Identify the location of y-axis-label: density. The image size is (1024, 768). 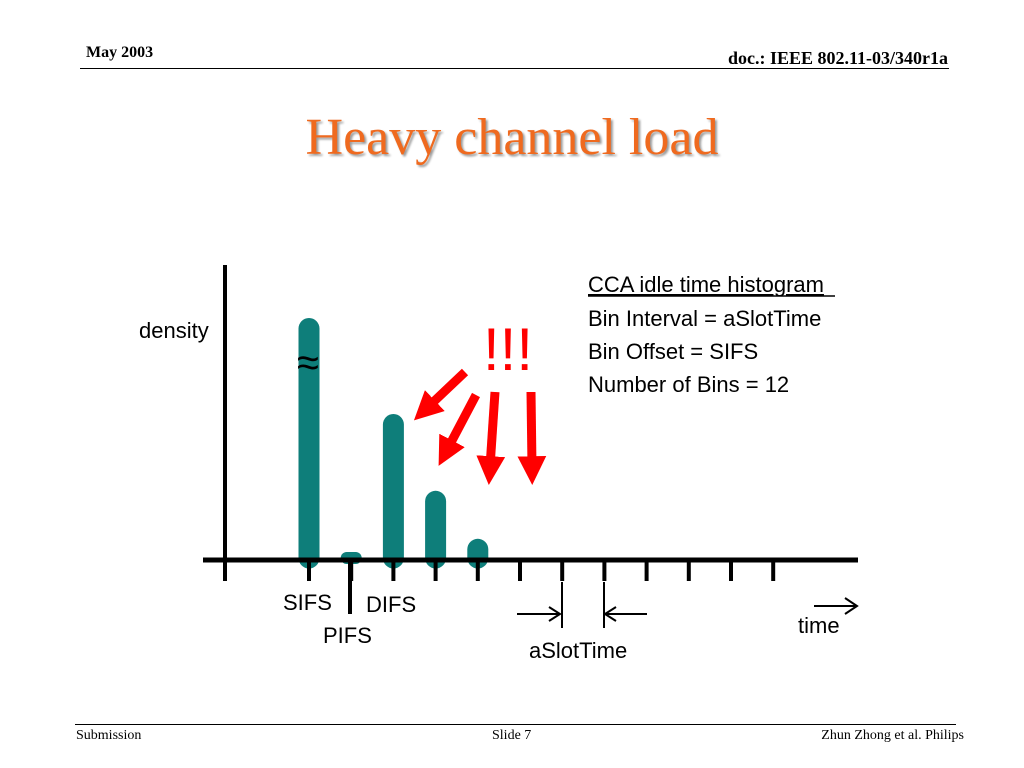
(174, 330).